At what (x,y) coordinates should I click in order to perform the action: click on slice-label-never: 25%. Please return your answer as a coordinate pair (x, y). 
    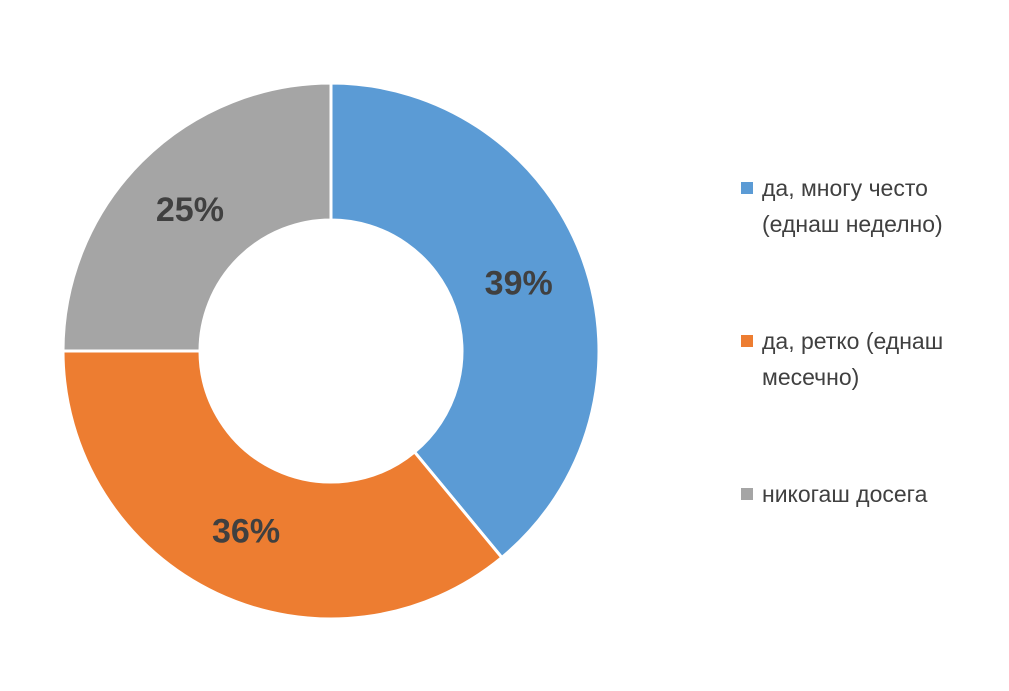
    Looking at the image, I should click on (190, 210).